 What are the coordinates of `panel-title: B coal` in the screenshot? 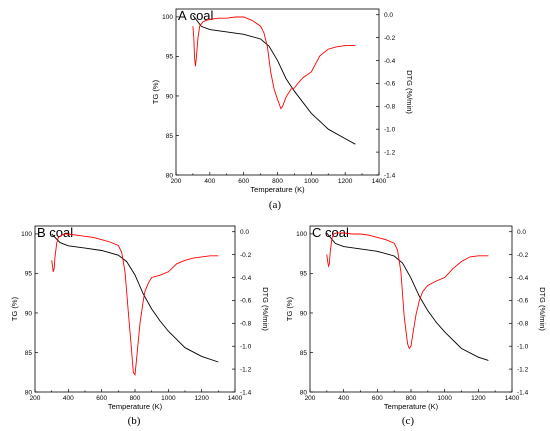 It's located at (55, 232).